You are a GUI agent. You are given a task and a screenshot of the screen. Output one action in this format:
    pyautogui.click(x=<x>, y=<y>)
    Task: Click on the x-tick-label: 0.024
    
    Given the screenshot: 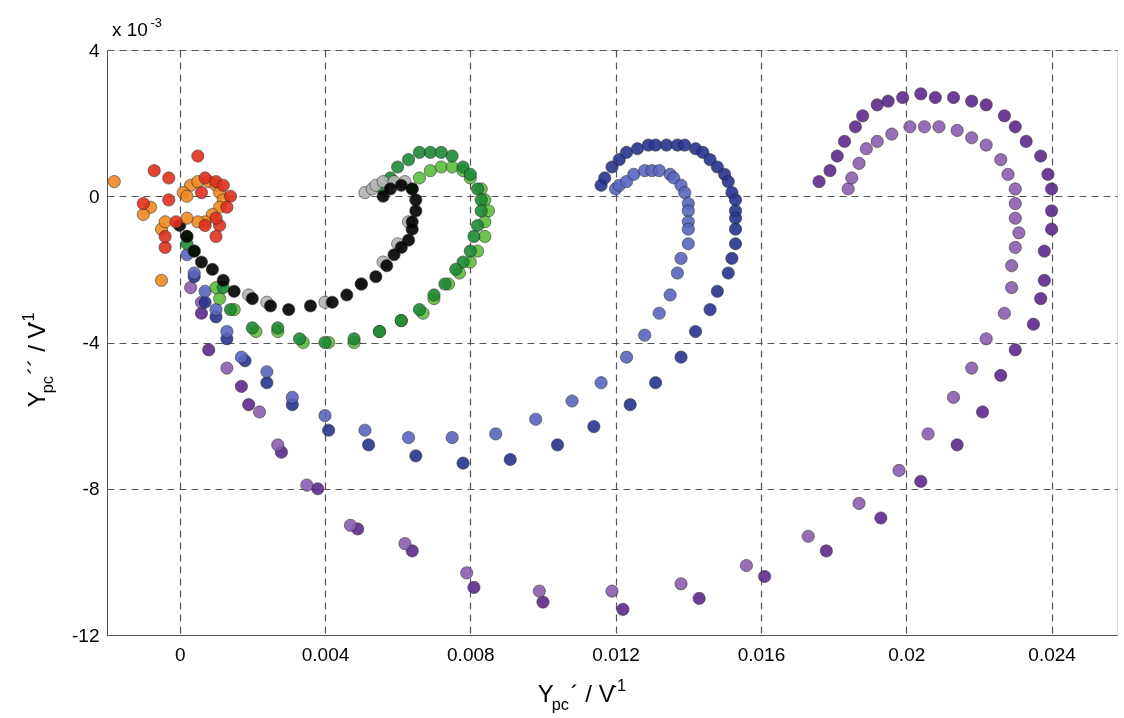 What is the action you would take?
    pyautogui.click(x=1052, y=654)
    